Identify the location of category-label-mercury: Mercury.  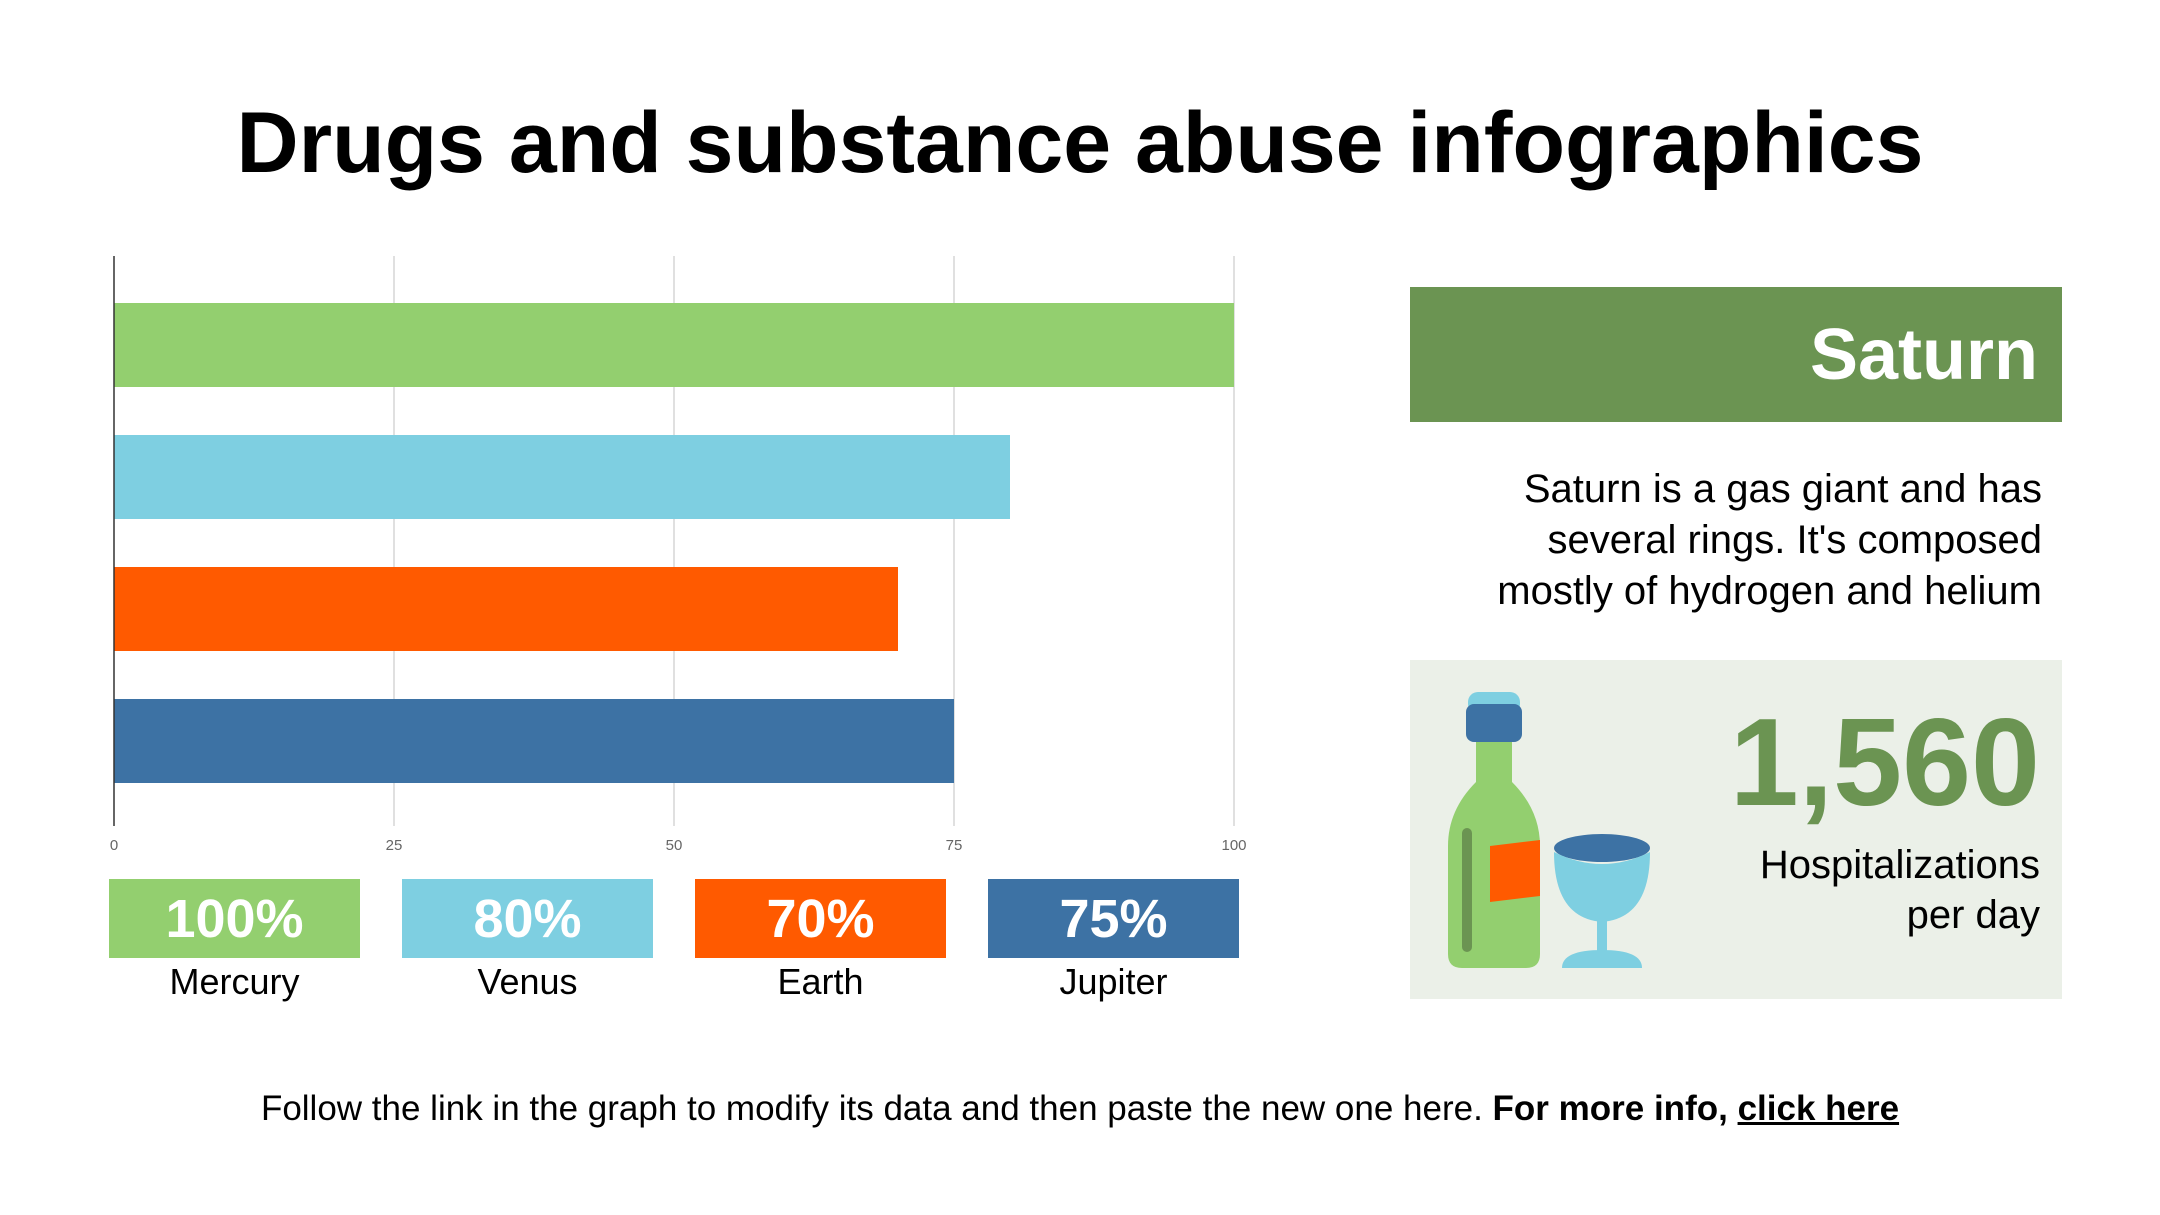
(234, 981).